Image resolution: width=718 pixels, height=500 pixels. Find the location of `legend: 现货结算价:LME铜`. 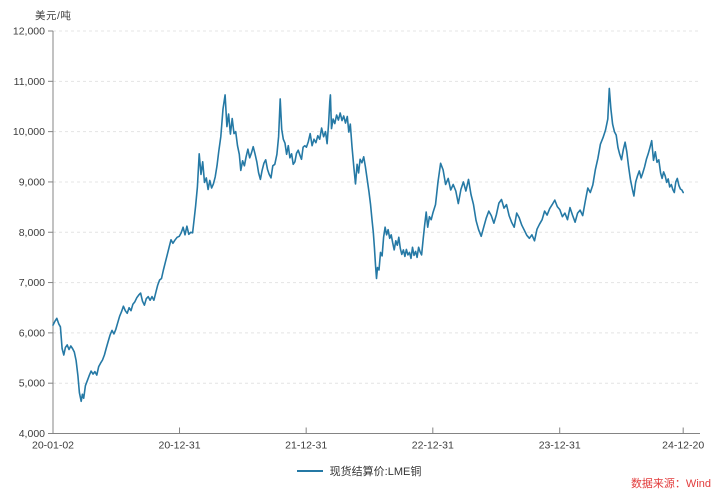

legend: 现货结算价:LME铜 is located at coordinates (359, 471).